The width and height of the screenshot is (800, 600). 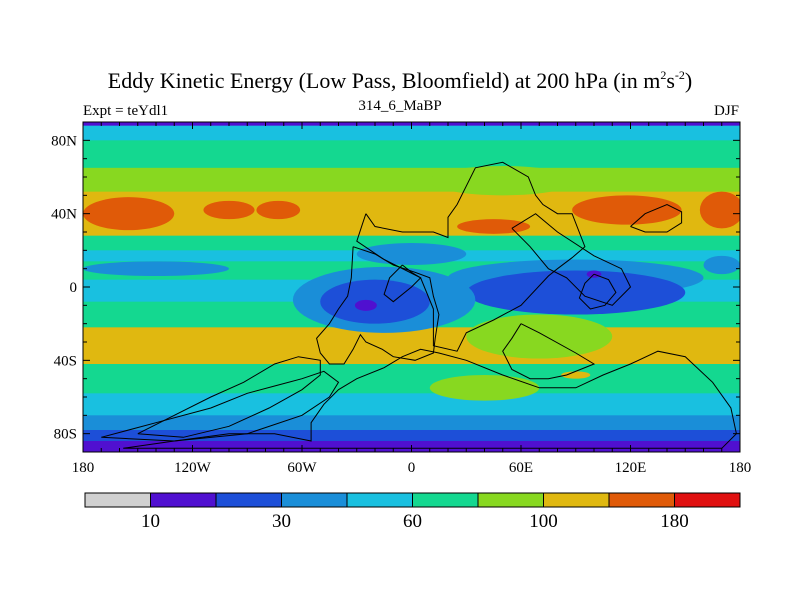 I want to click on colorbar-label-2: 60, so click(x=412, y=521).